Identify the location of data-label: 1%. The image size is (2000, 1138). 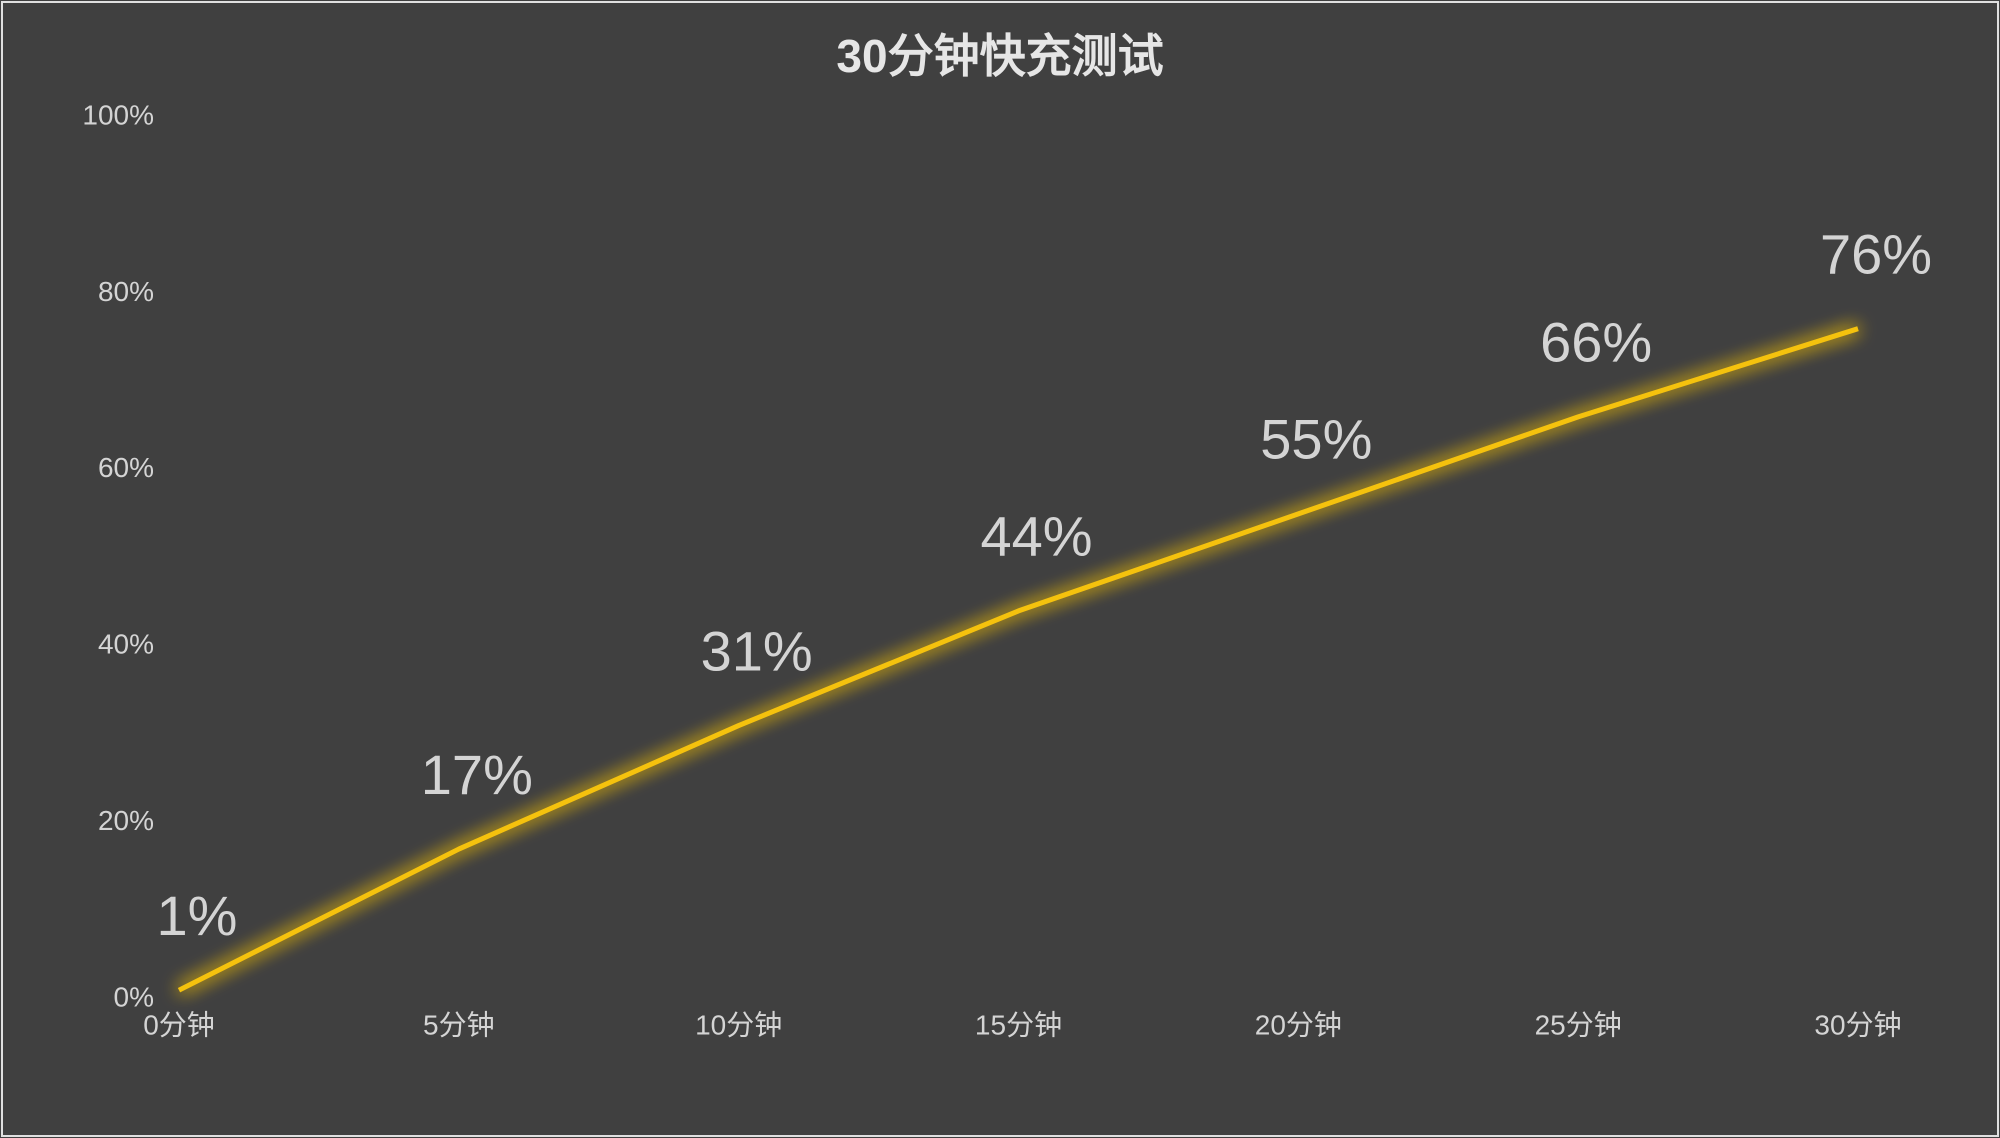
(197, 915).